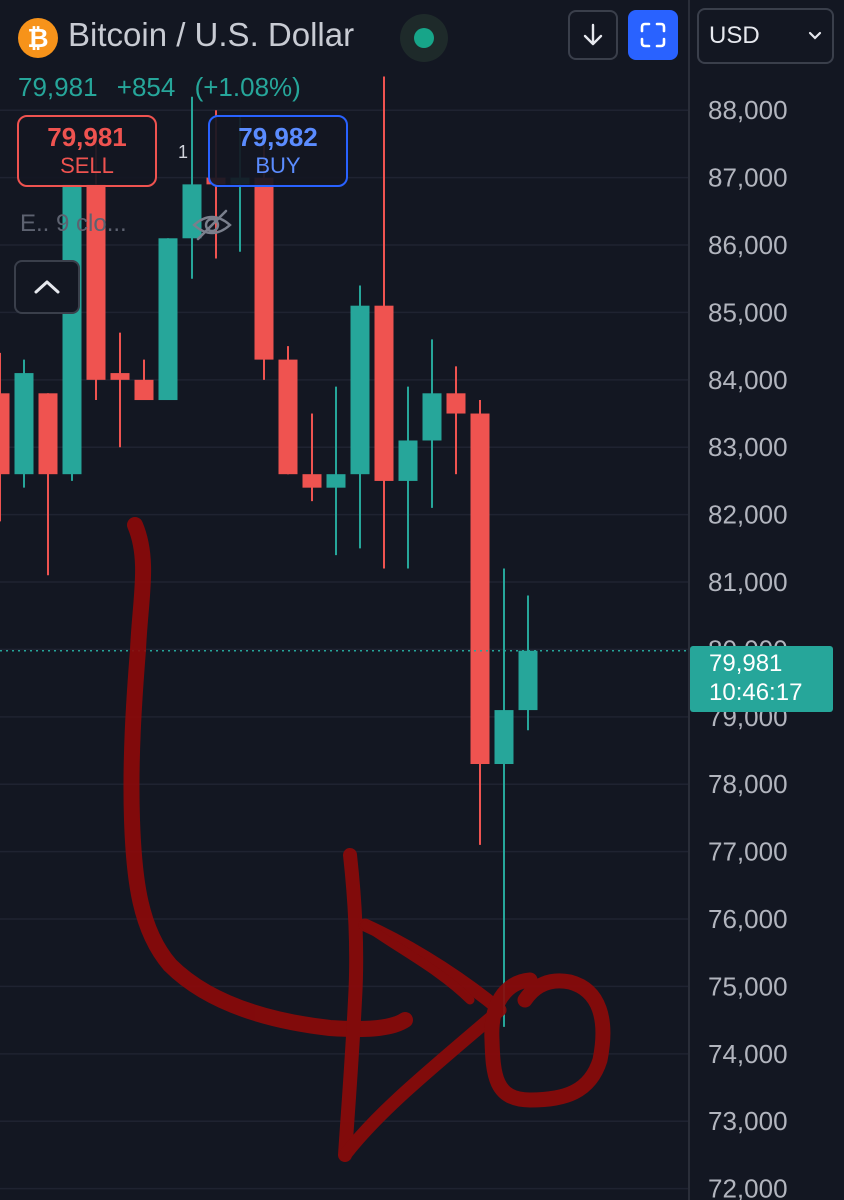 The height and width of the screenshot is (1200, 844). I want to click on price-axis-label: 81,000, so click(748, 582).